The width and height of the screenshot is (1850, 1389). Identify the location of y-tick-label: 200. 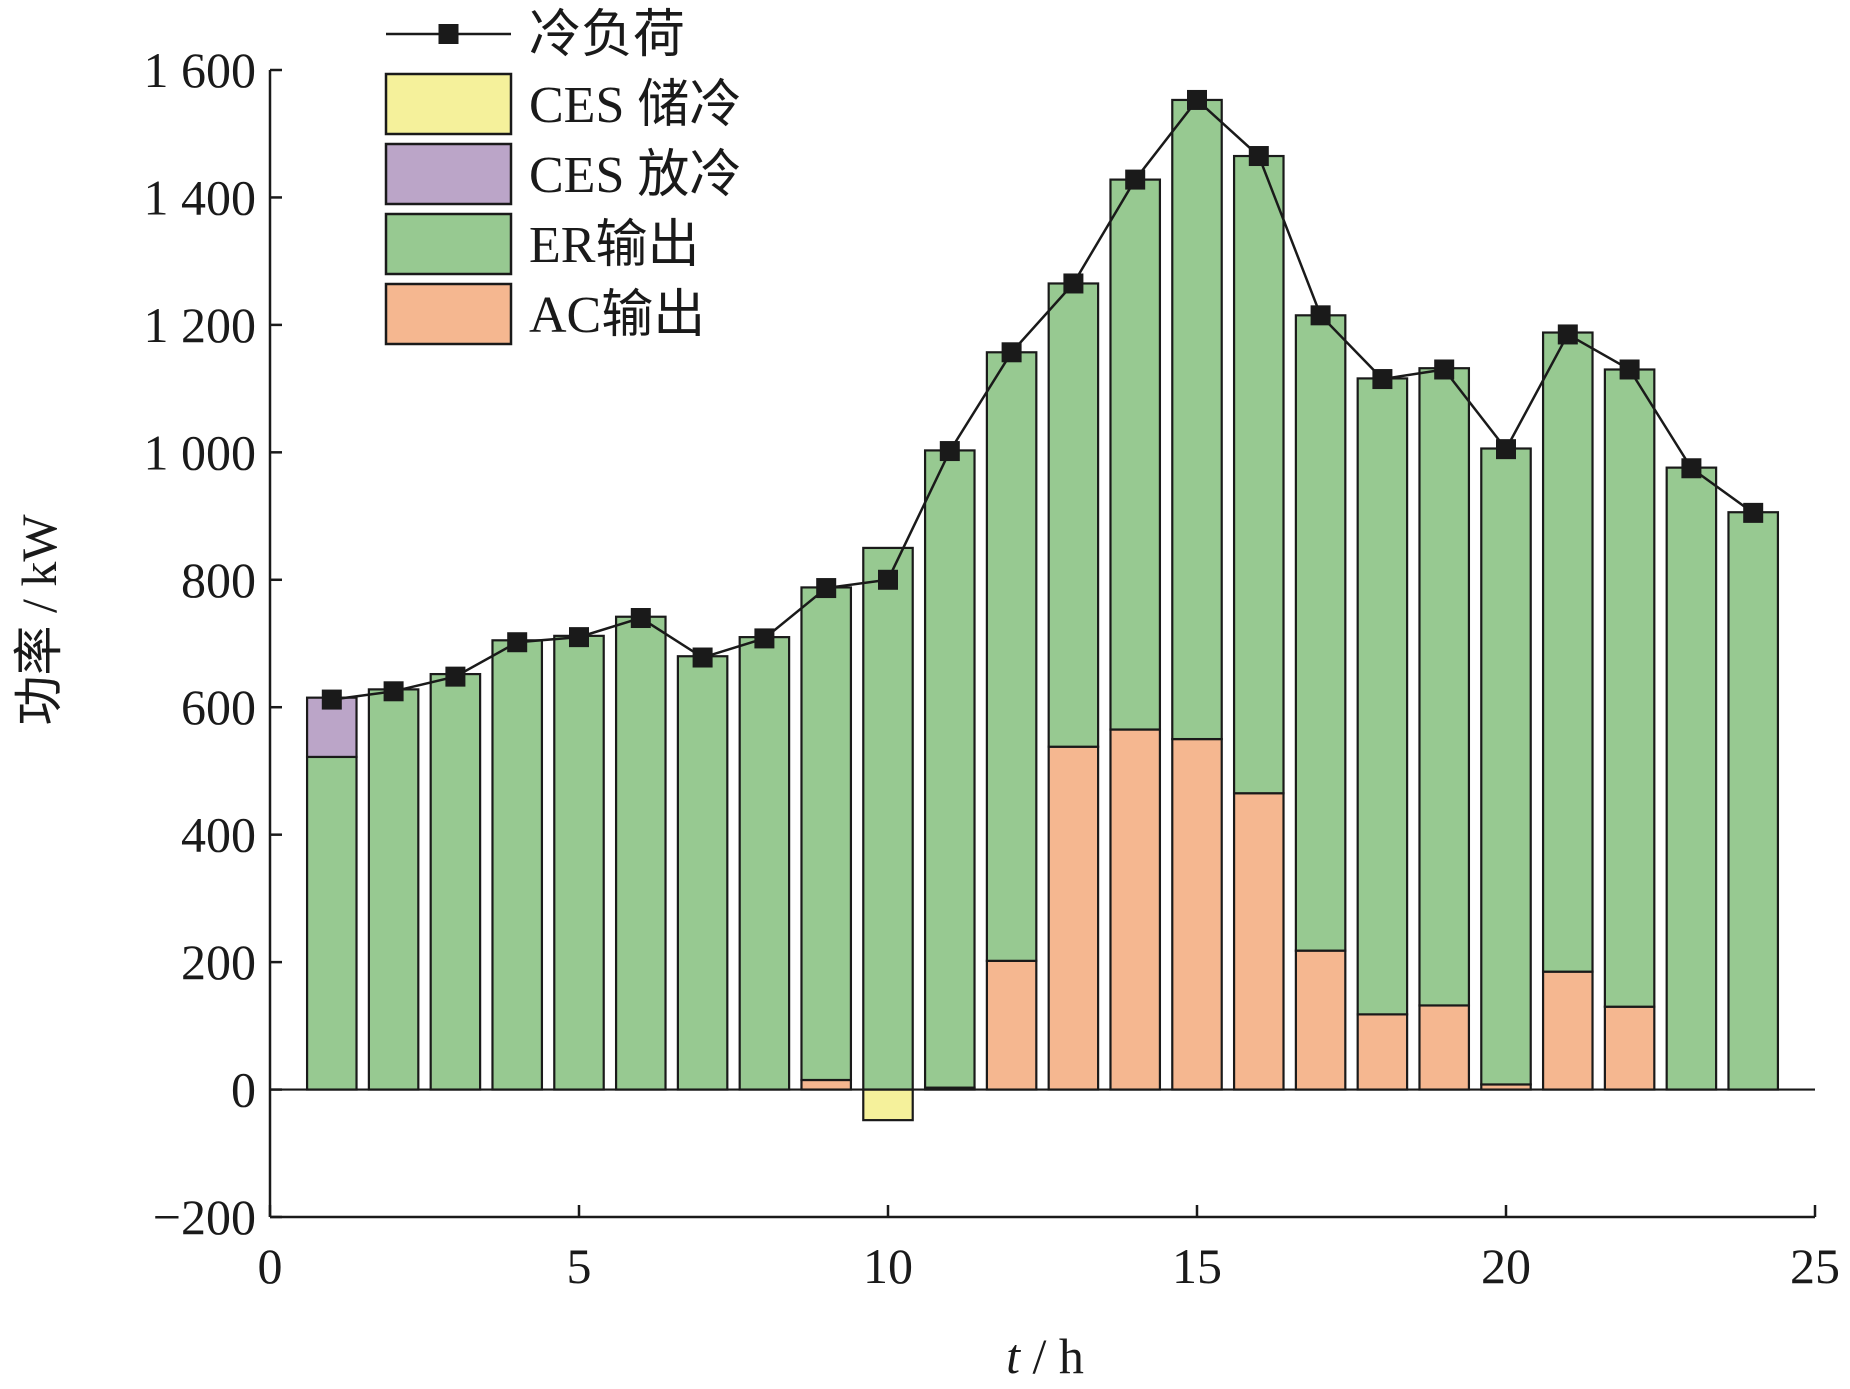
(218, 962).